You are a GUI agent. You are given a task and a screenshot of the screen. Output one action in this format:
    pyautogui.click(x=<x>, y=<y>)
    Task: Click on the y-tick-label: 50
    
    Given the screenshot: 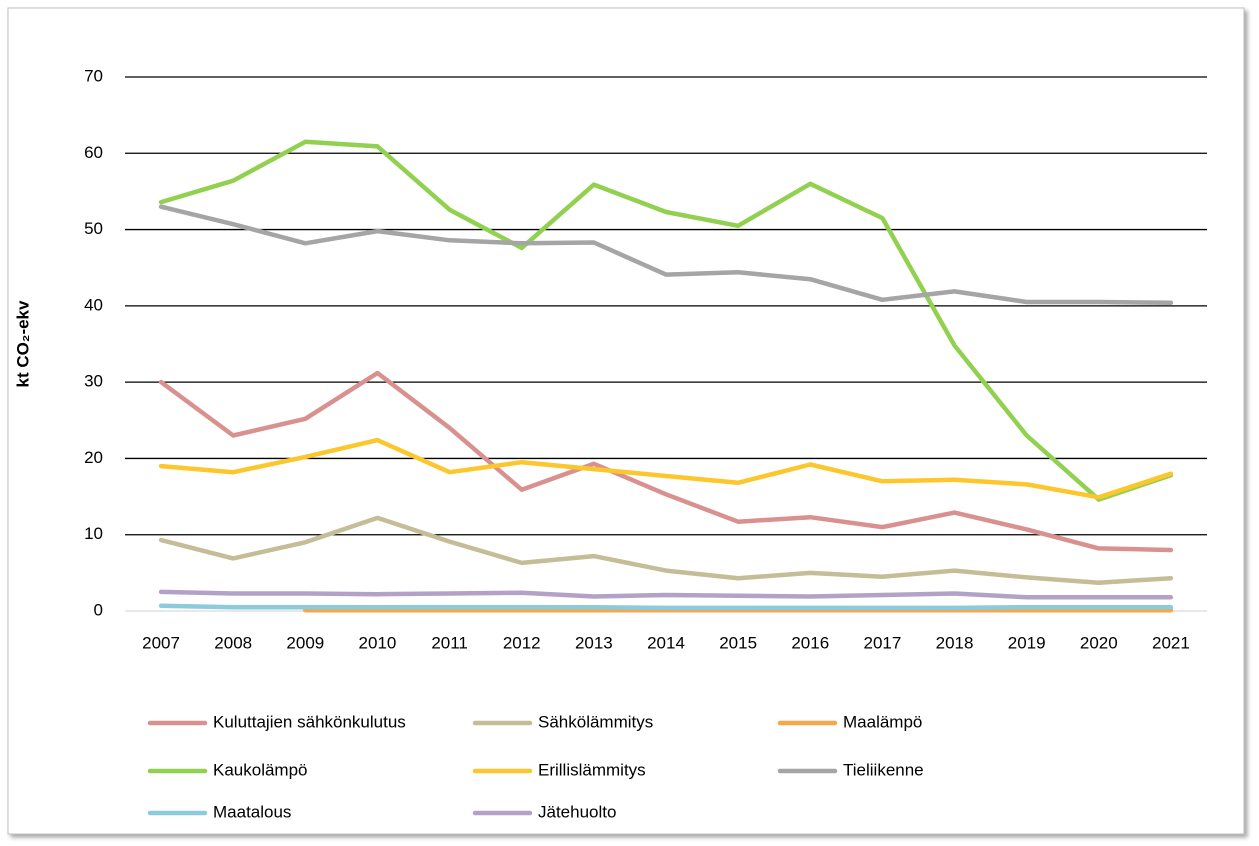 What is the action you would take?
    pyautogui.click(x=93, y=228)
    